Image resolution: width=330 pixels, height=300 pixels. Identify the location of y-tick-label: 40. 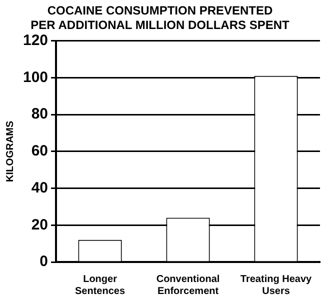
(39, 187).